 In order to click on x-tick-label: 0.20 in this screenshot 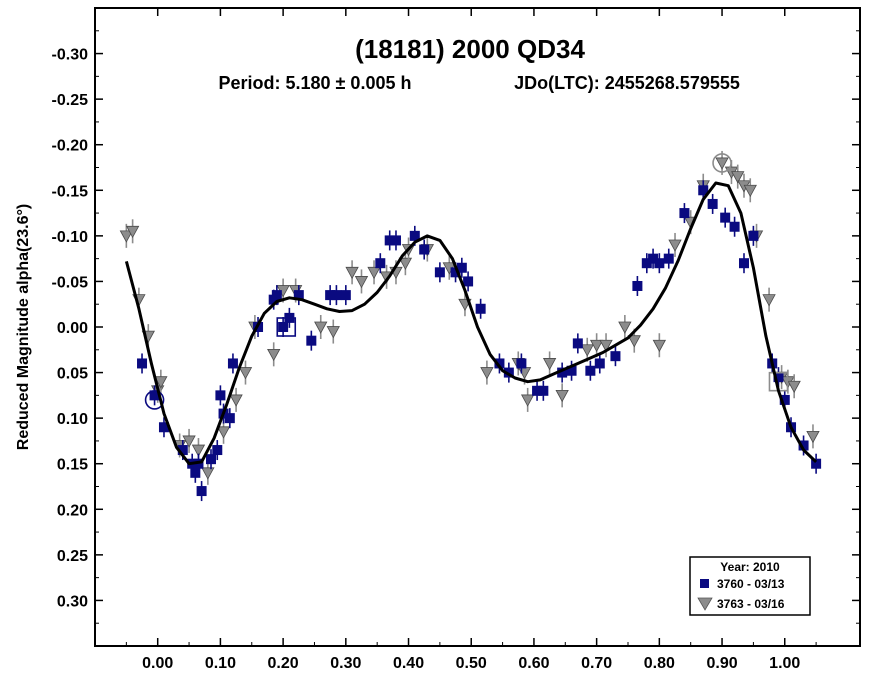, I will do `click(283, 663)`.